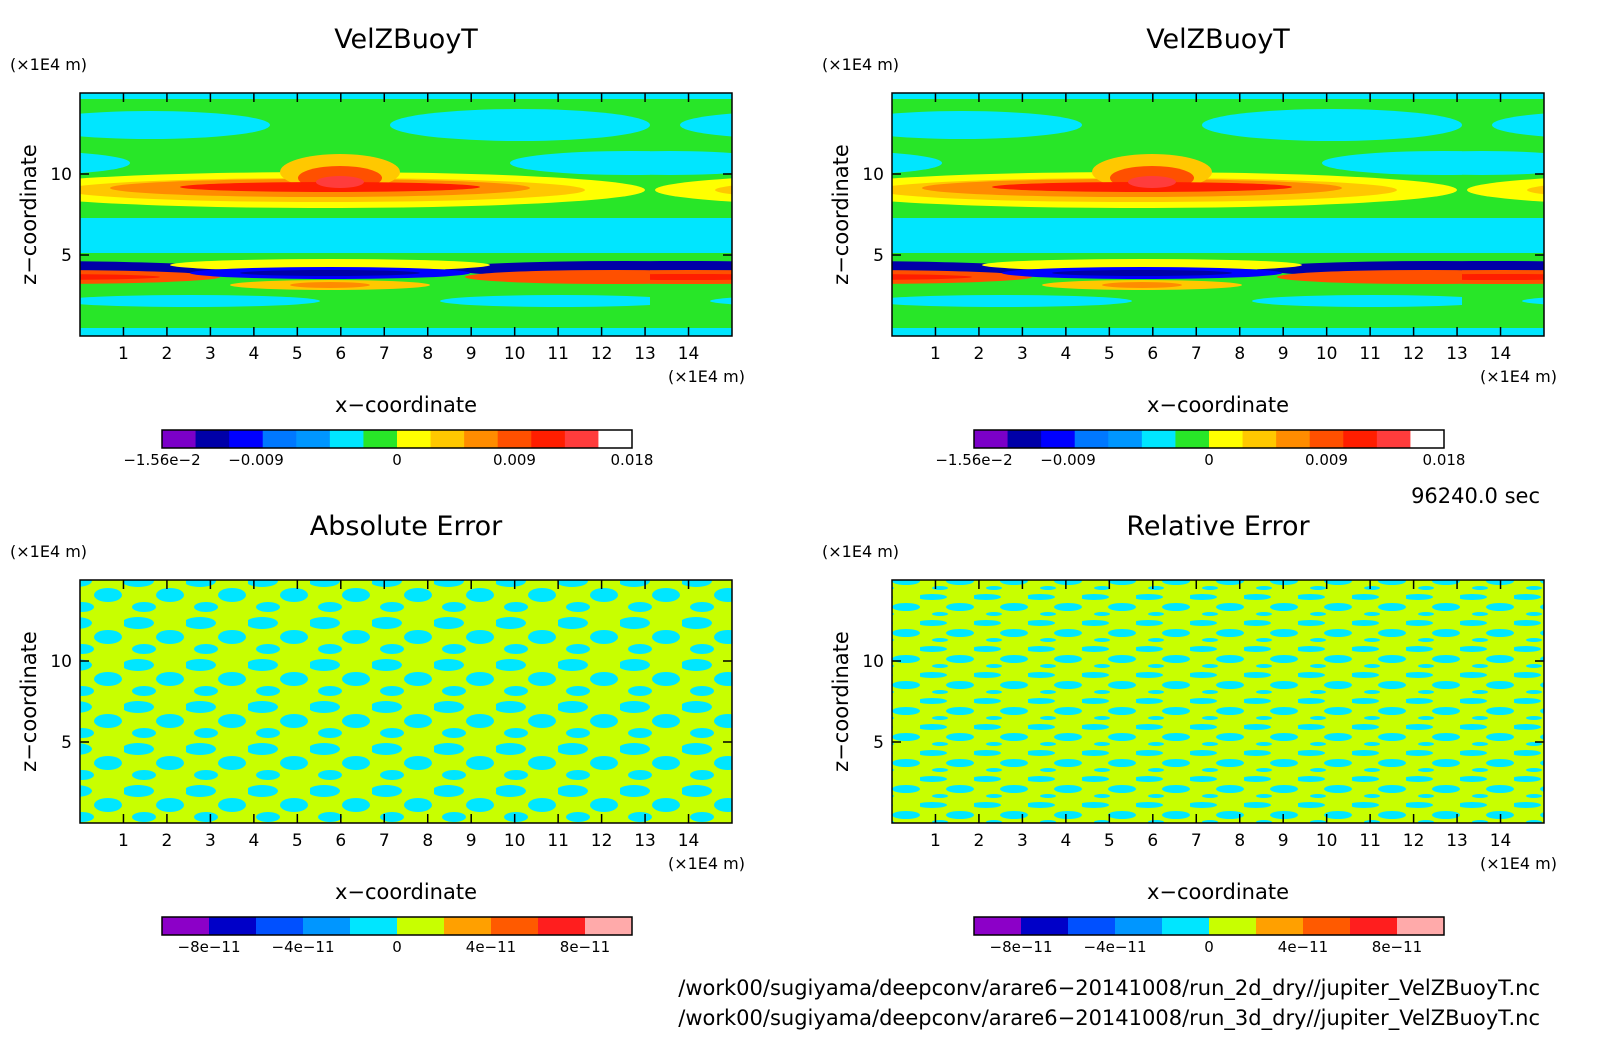 Image resolution: width=1604 pixels, height=1054 pixels. I want to click on colorbar-label: 0.018, so click(632, 460).